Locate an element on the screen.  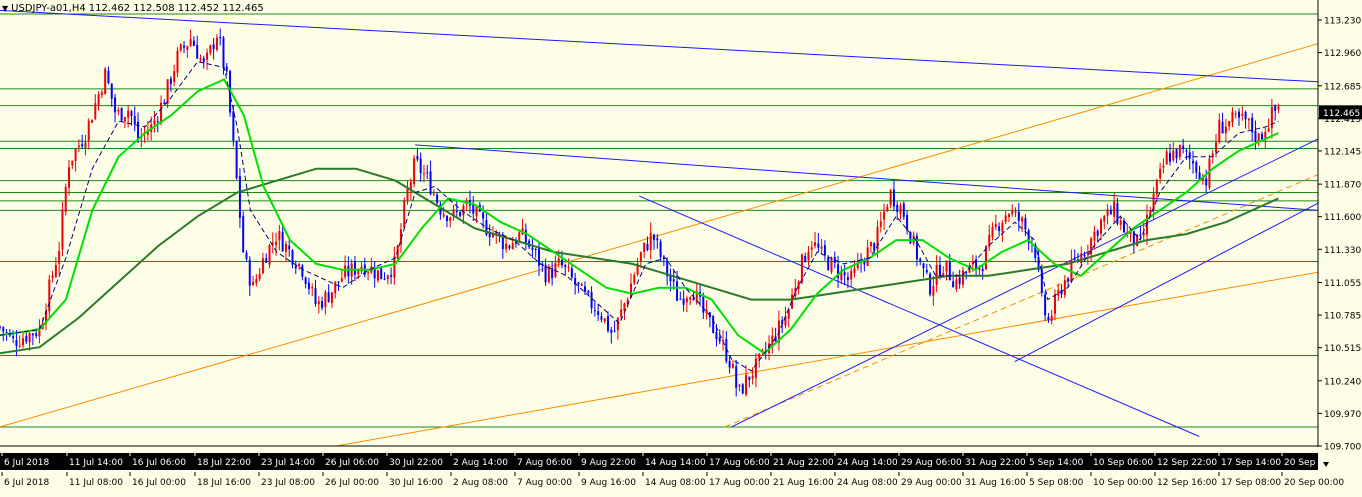
time-label-bottom: 18 Jul 16:00 is located at coordinates (224, 483).